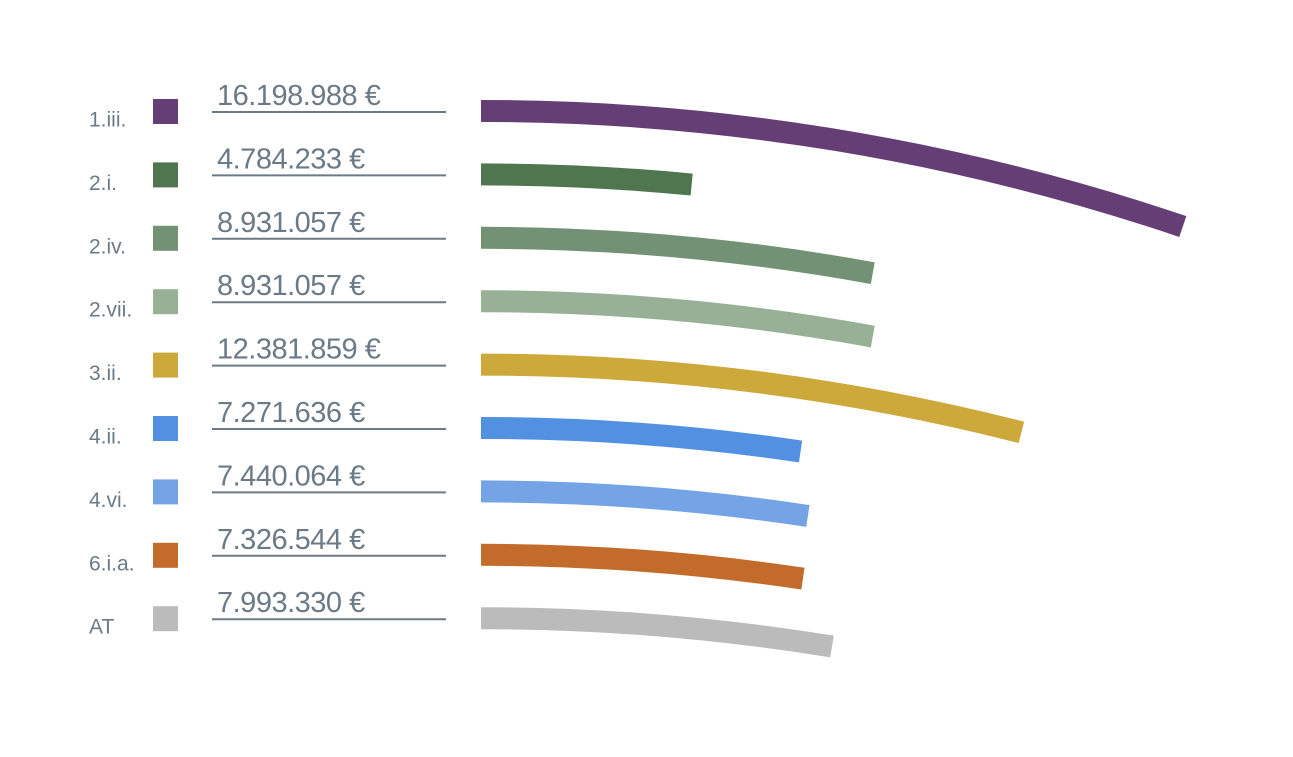 The width and height of the screenshot is (1293, 757). I want to click on chart-row: 6.i.a. 7.326.544 €, so click(447, 557).